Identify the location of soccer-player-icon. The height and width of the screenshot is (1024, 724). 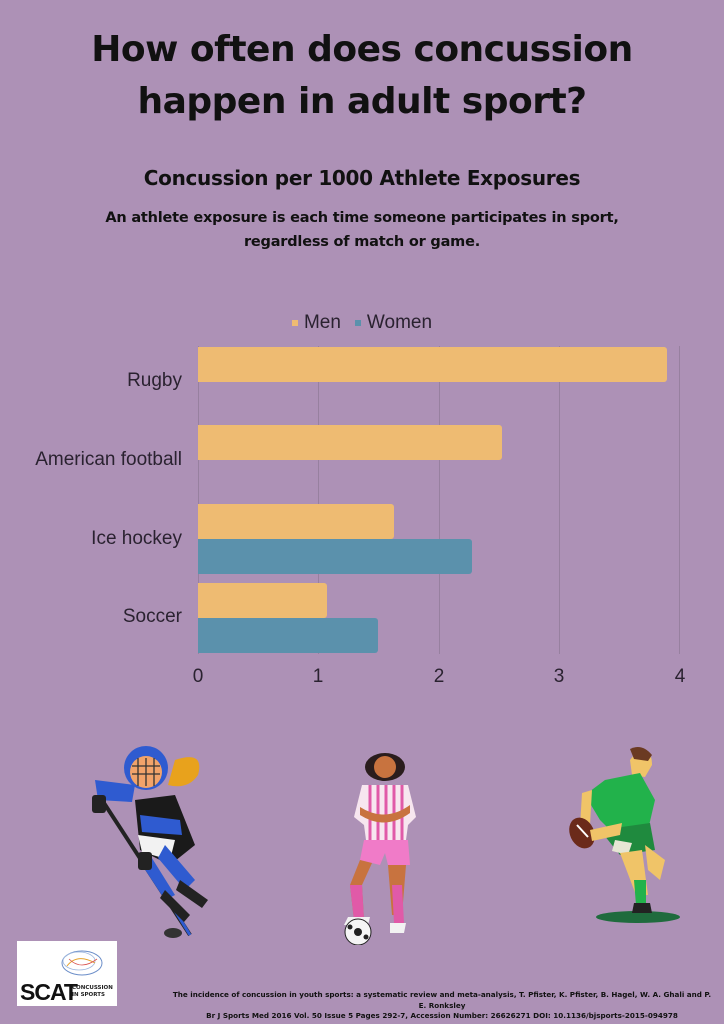
(380, 849).